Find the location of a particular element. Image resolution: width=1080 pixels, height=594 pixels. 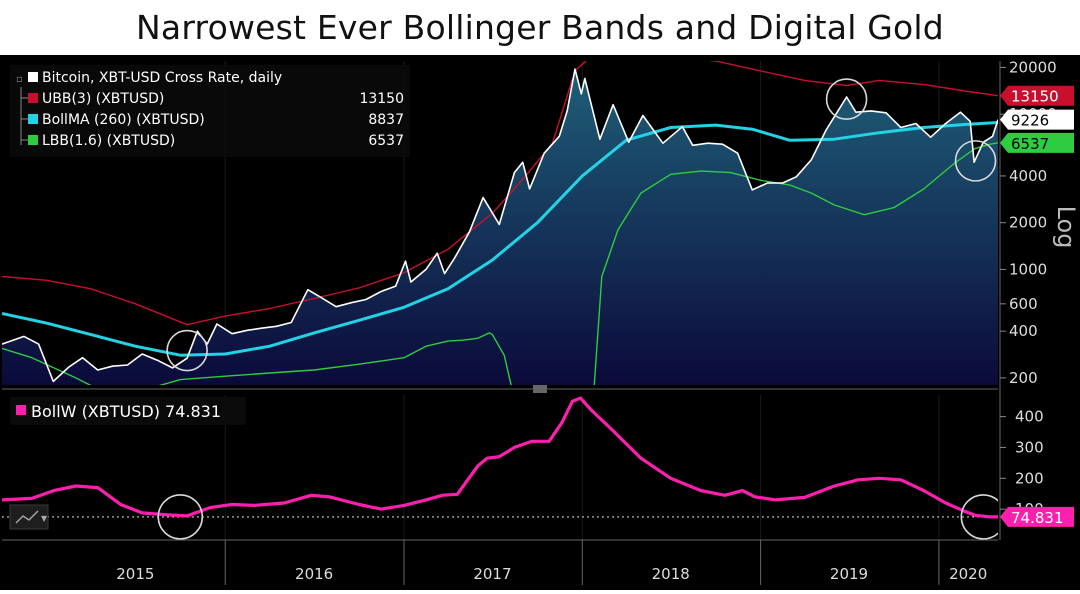

last-value-tag-label: 13150 is located at coordinates (1035, 97).